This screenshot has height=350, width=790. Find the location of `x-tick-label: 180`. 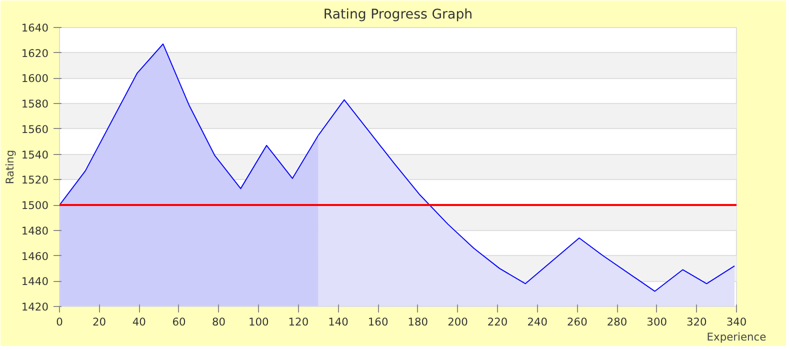

x-tick-label: 180 is located at coordinates (418, 322).